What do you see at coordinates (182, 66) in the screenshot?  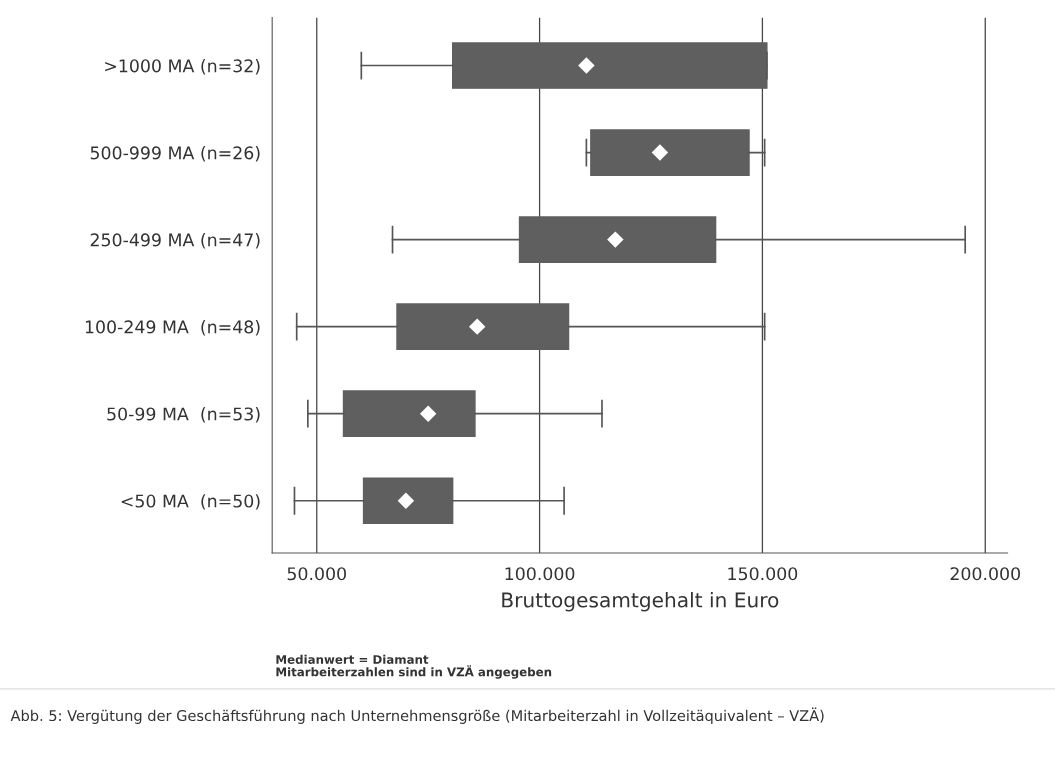 I see `y-tick-label: >1000 MA (n=32)` at bounding box center [182, 66].